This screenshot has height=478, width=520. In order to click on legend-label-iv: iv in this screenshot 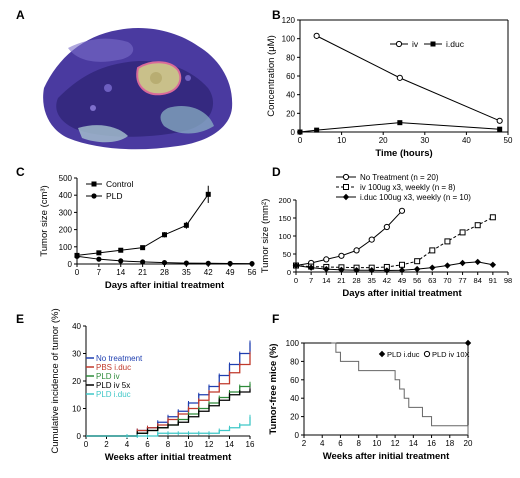, I will do `click(415, 44)`.